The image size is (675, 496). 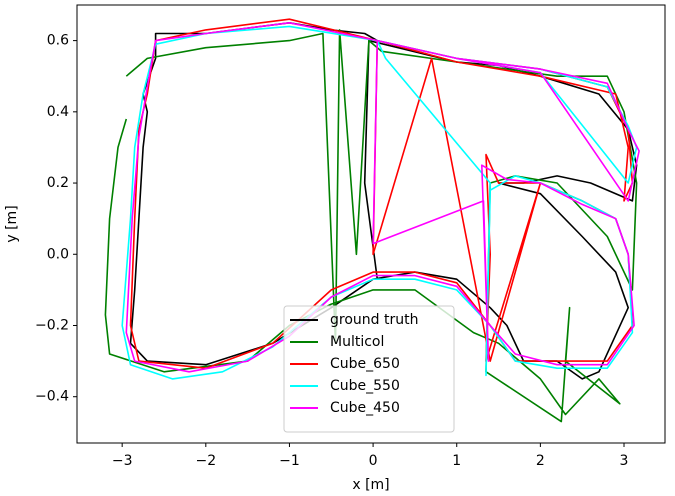 What do you see at coordinates (12, 223) in the screenshot?
I see `y-axis-label: y [m]` at bounding box center [12, 223].